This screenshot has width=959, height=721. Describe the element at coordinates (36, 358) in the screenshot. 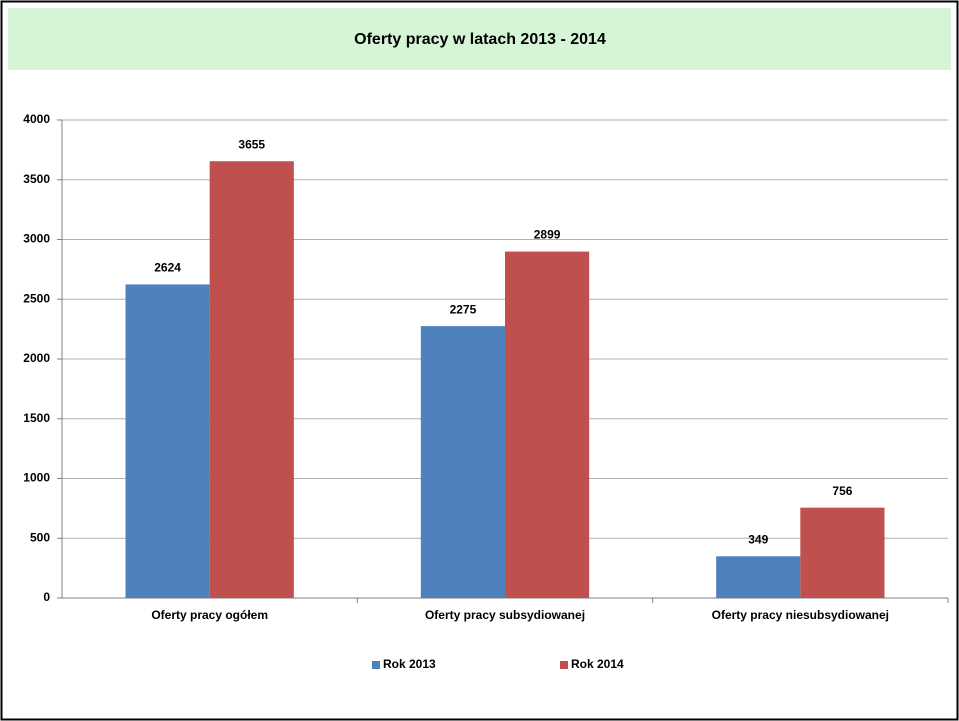

I see `y-tick-label: 2000` at that location.